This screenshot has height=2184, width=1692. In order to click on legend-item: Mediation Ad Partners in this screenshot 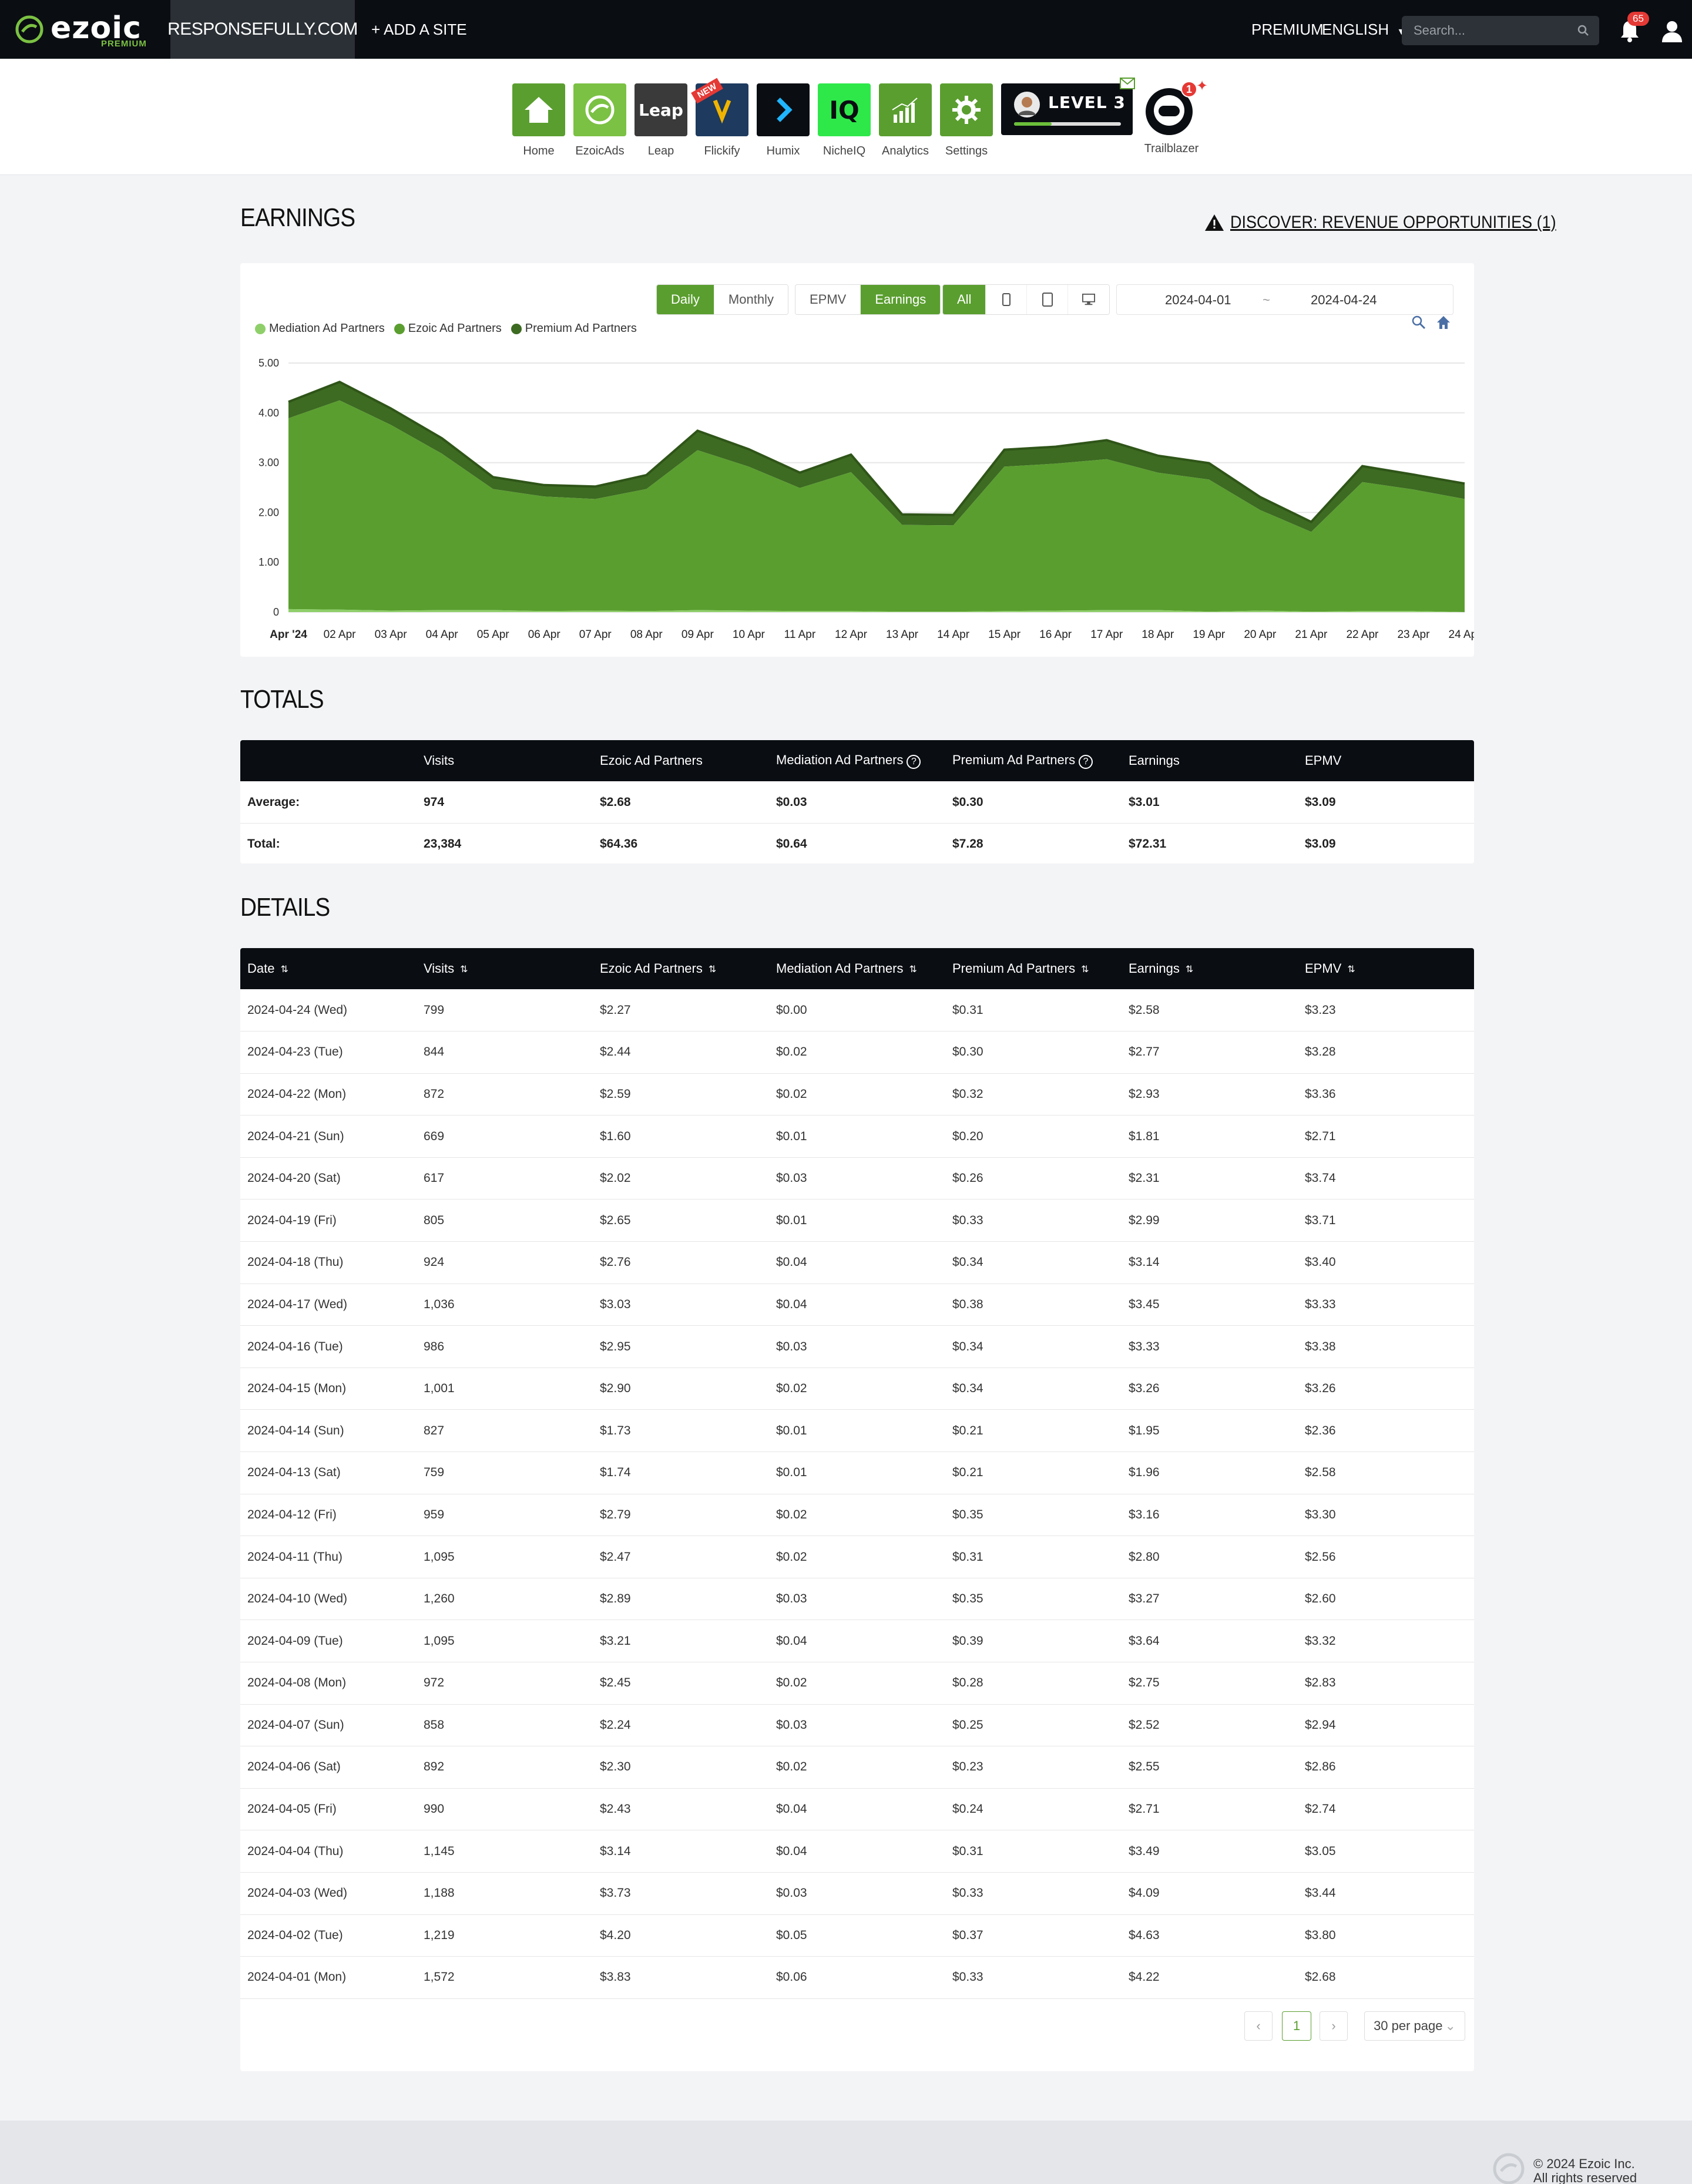, I will do `click(320, 328)`.